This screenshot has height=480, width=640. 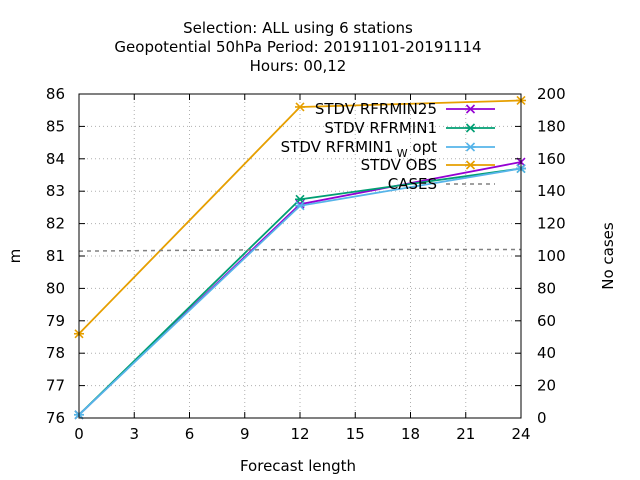 I want to click on y-tick-label: 83, so click(x=55, y=191).